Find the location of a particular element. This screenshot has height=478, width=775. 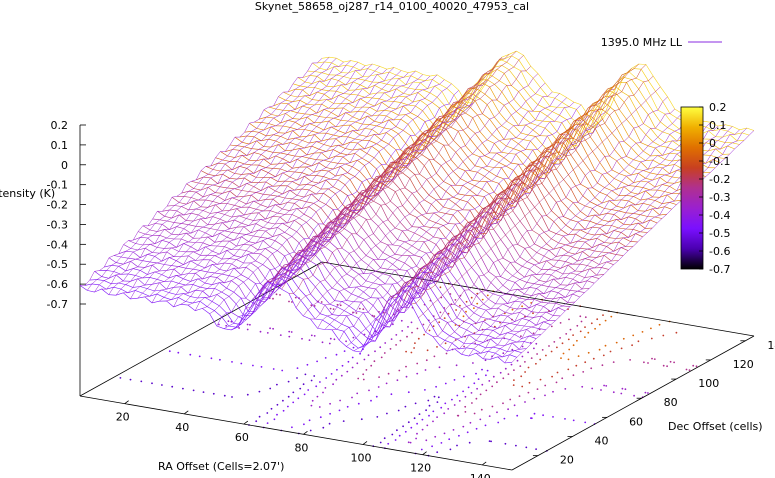

x-tick-label: 20 is located at coordinates (123, 417).